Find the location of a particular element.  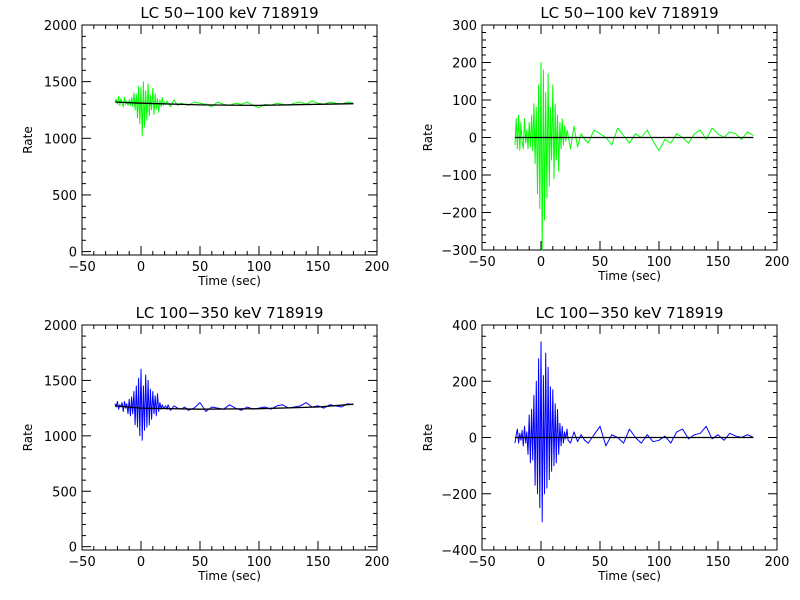

y-tick-label: −300 is located at coordinates (459, 251).